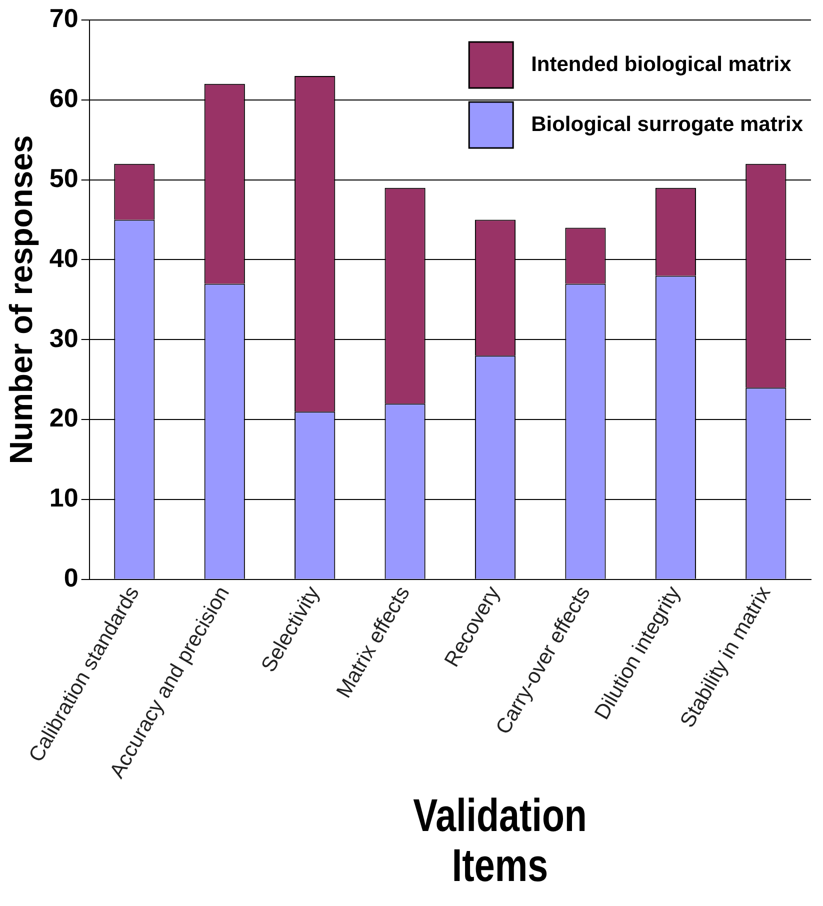 The image size is (823, 906). Describe the element at coordinates (63, 497) in the screenshot. I see `y-tick-label: 10` at that location.